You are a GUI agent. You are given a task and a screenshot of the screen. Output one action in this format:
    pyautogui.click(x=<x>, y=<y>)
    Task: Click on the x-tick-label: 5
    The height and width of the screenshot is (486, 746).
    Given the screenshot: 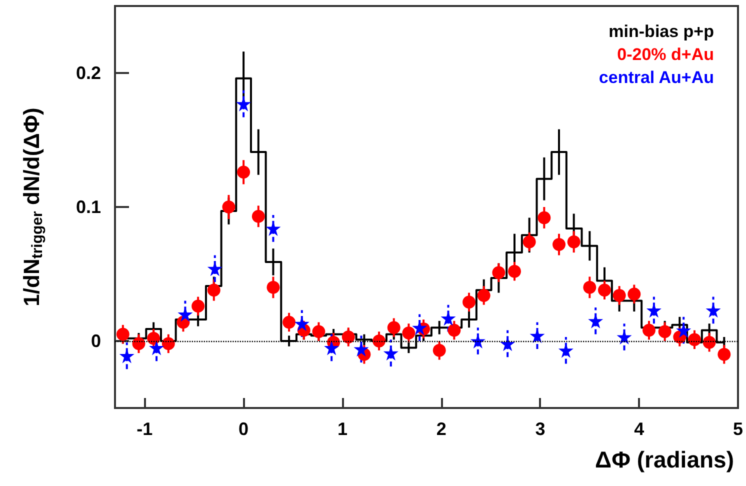 What is the action you would take?
    pyautogui.click(x=737, y=429)
    